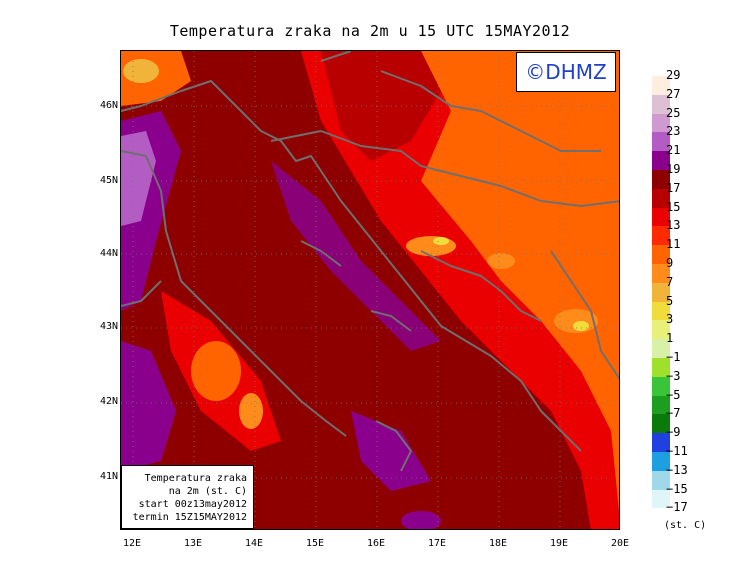 The image size is (740, 582). What do you see at coordinates (254, 543) in the screenshot?
I see `x-tick-14e: 14E` at bounding box center [254, 543].